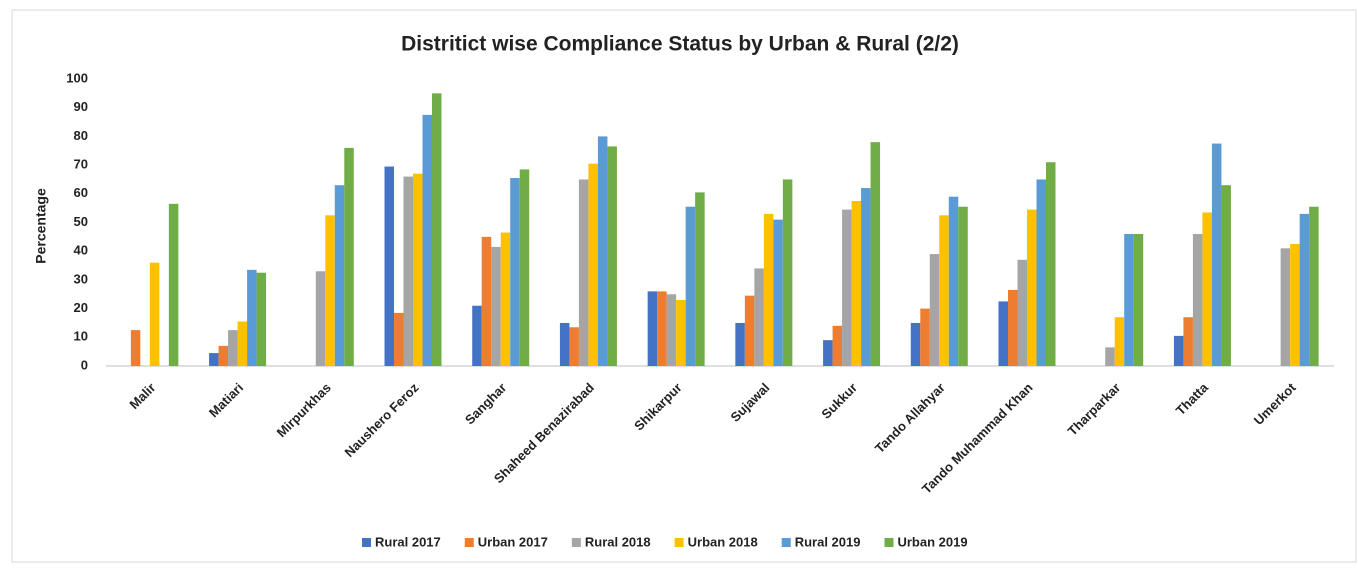 This screenshot has height=569, width=1358. What do you see at coordinates (81, 278) in the screenshot?
I see `y-tick-label: 30` at bounding box center [81, 278].